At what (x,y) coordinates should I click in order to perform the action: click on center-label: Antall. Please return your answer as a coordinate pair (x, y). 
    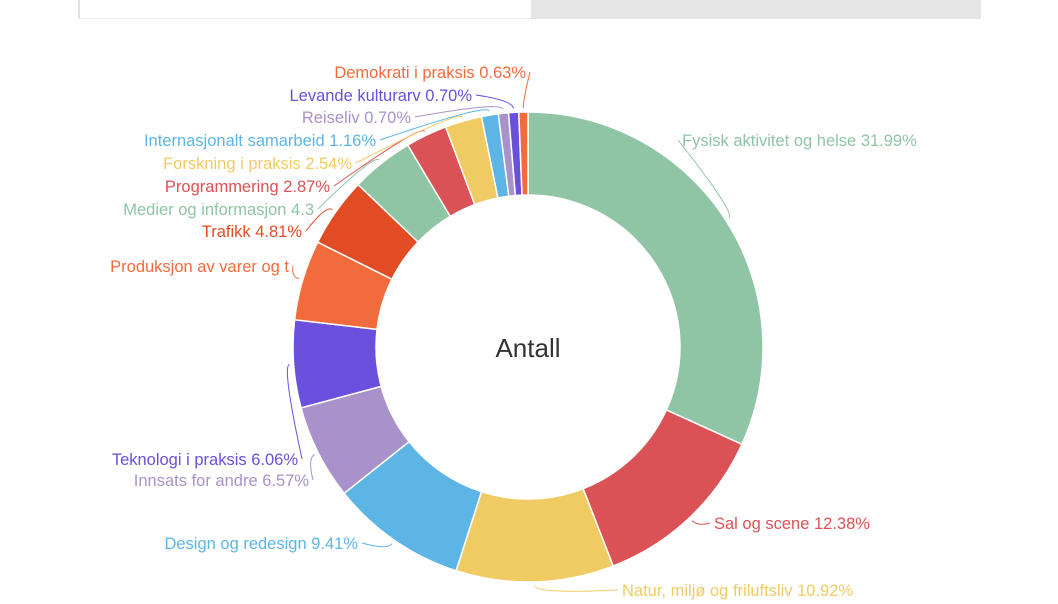
    Looking at the image, I should click on (527, 348).